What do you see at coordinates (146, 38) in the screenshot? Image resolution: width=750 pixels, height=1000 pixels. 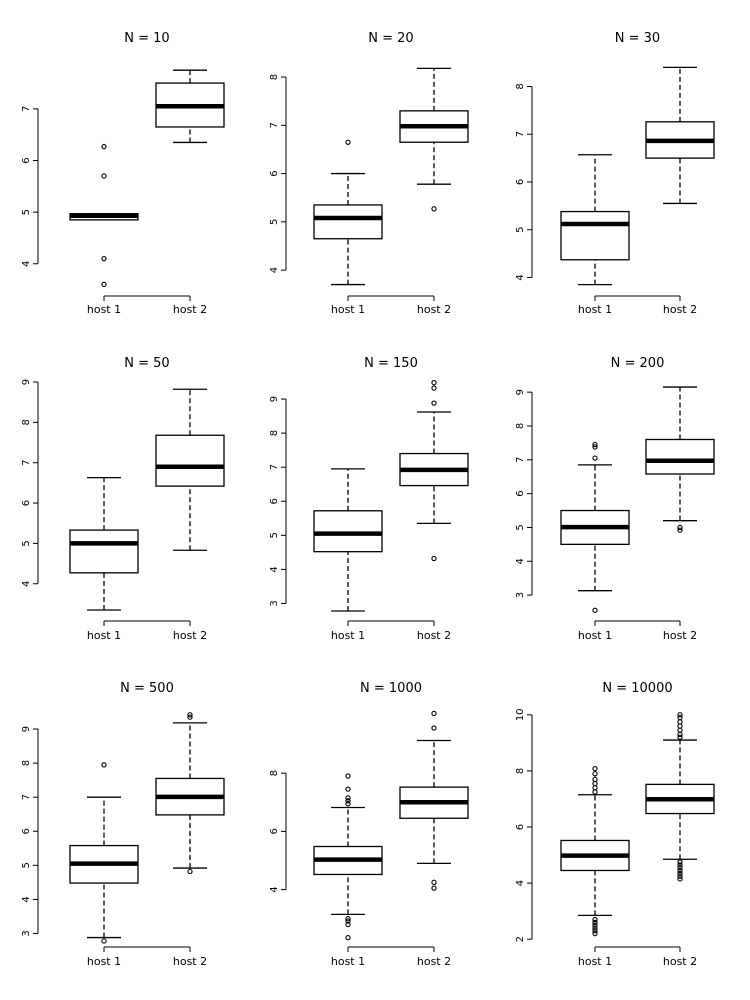 I see `panel-title: N = 10` at bounding box center [146, 38].